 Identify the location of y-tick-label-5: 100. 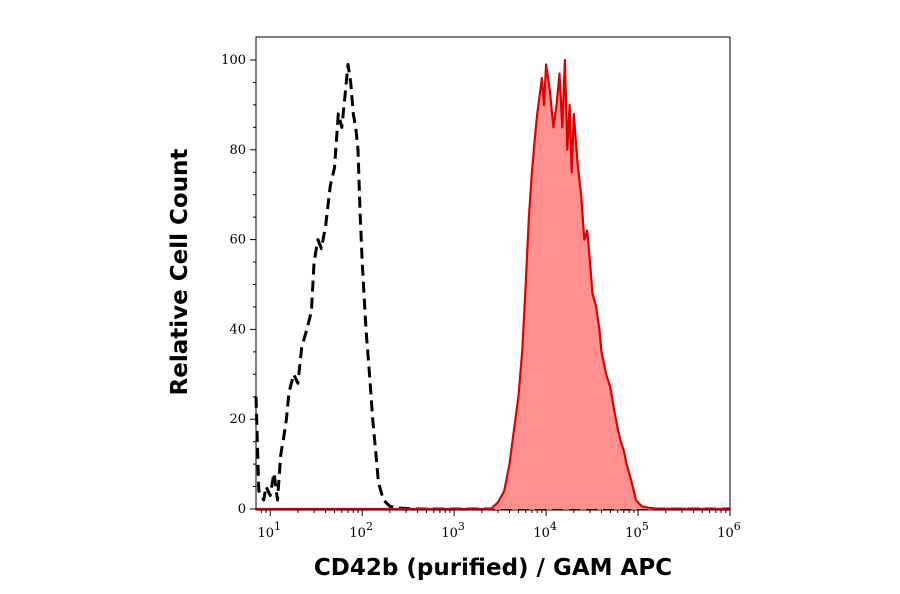
(233, 60).